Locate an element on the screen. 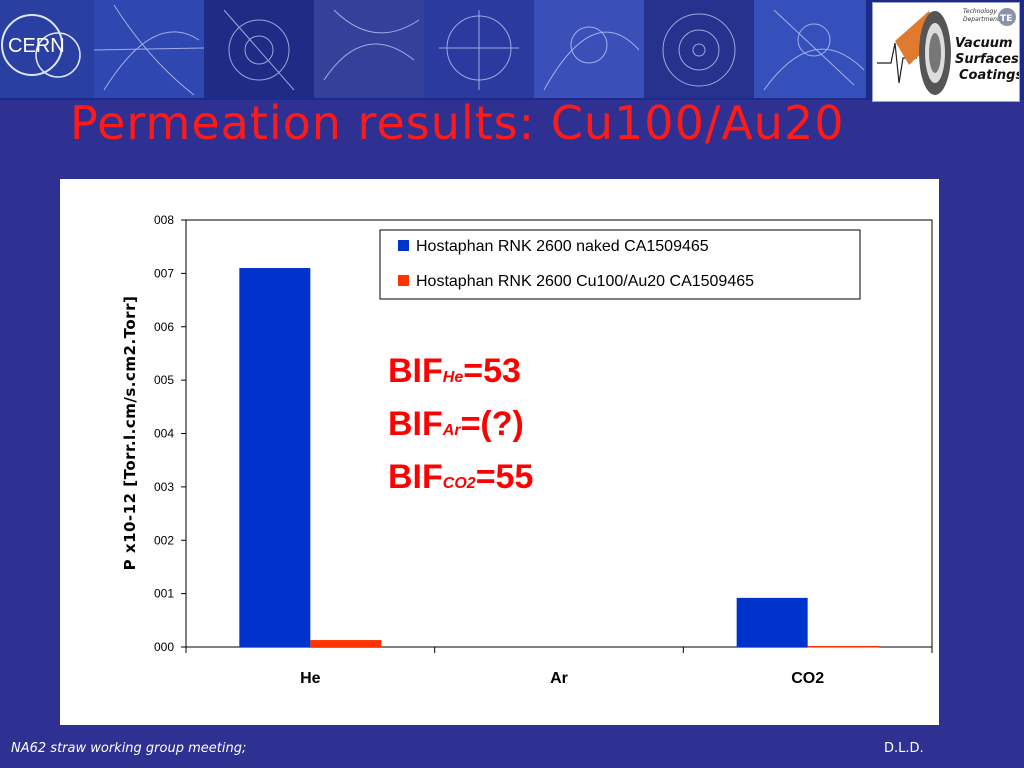 This screenshot has height=768, width=1024. cern-logo: CERN is located at coordinates (47, 49).